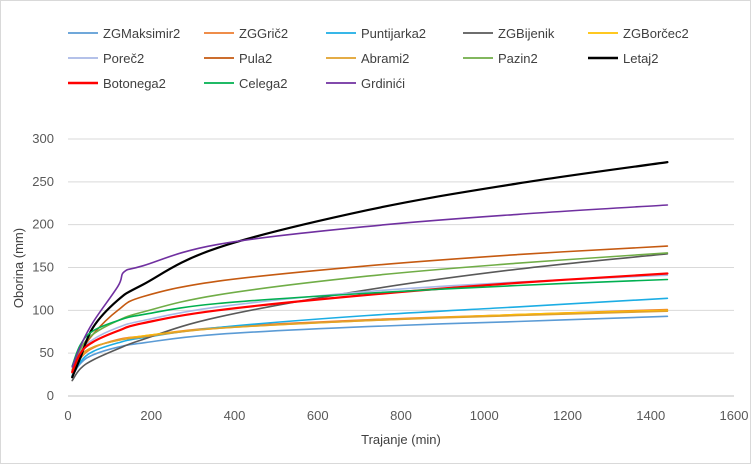 The width and height of the screenshot is (751, 464). What do you see at coordinates (43, 181) in the screenshot?
I see `y-tick-label: 250` at bounding box center [43, 181].